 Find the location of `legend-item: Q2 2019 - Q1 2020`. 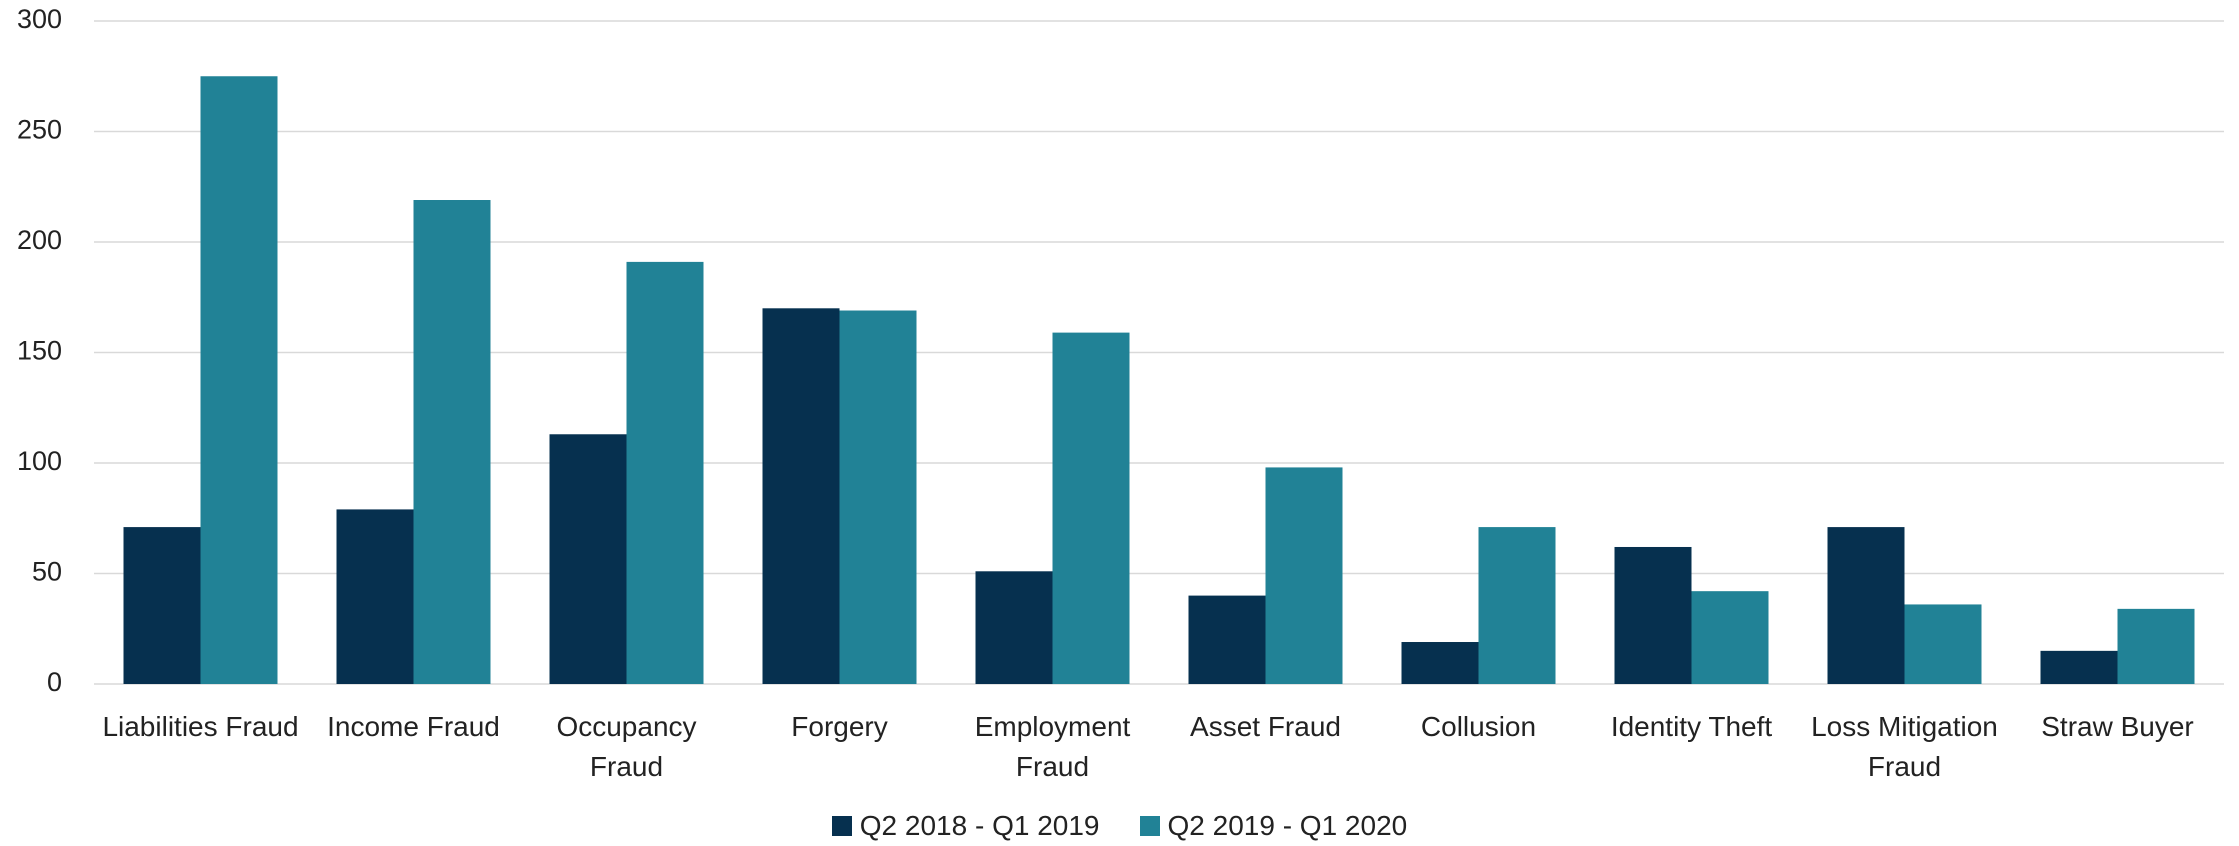

legend-item: Q2 2019 - Q1 2020 is located at coordinates (1273, 826).